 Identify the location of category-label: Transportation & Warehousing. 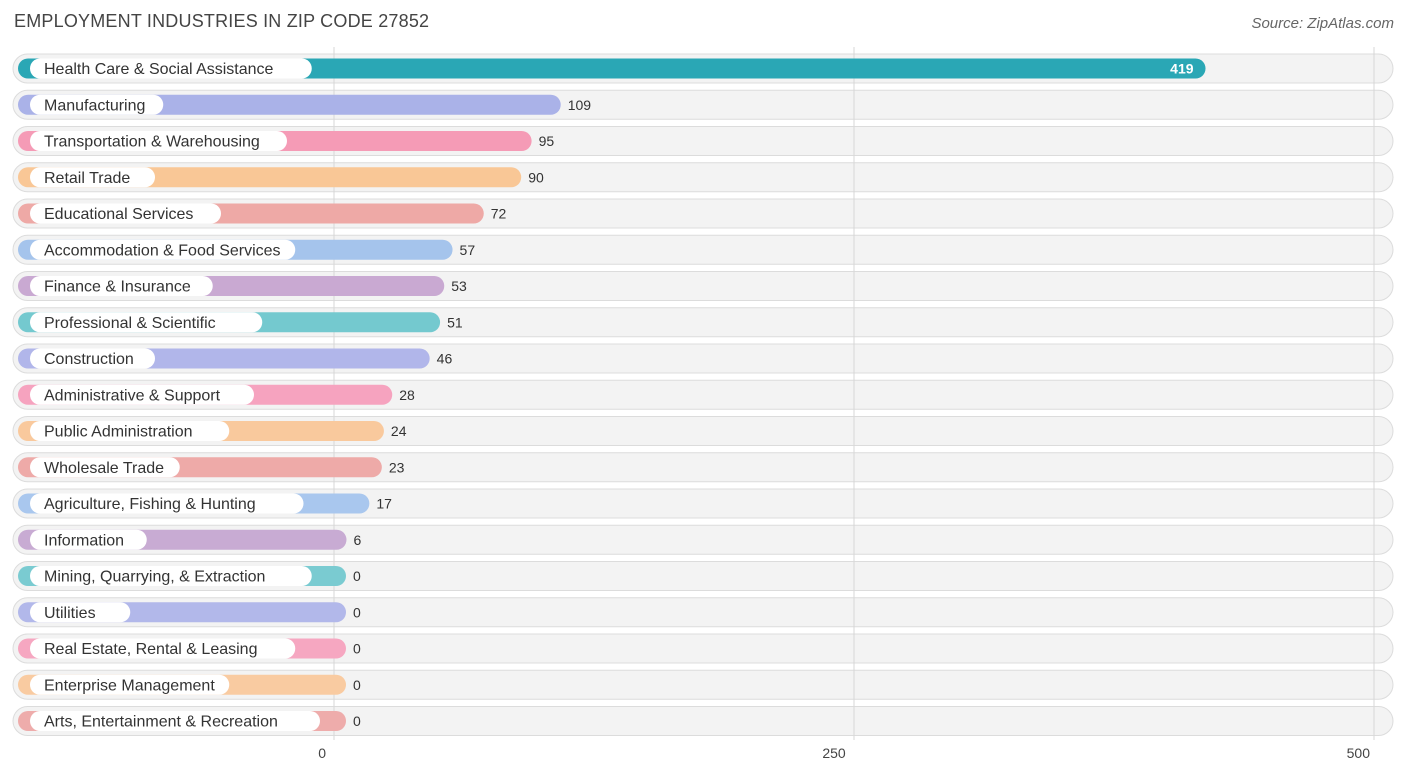
(152, 142).